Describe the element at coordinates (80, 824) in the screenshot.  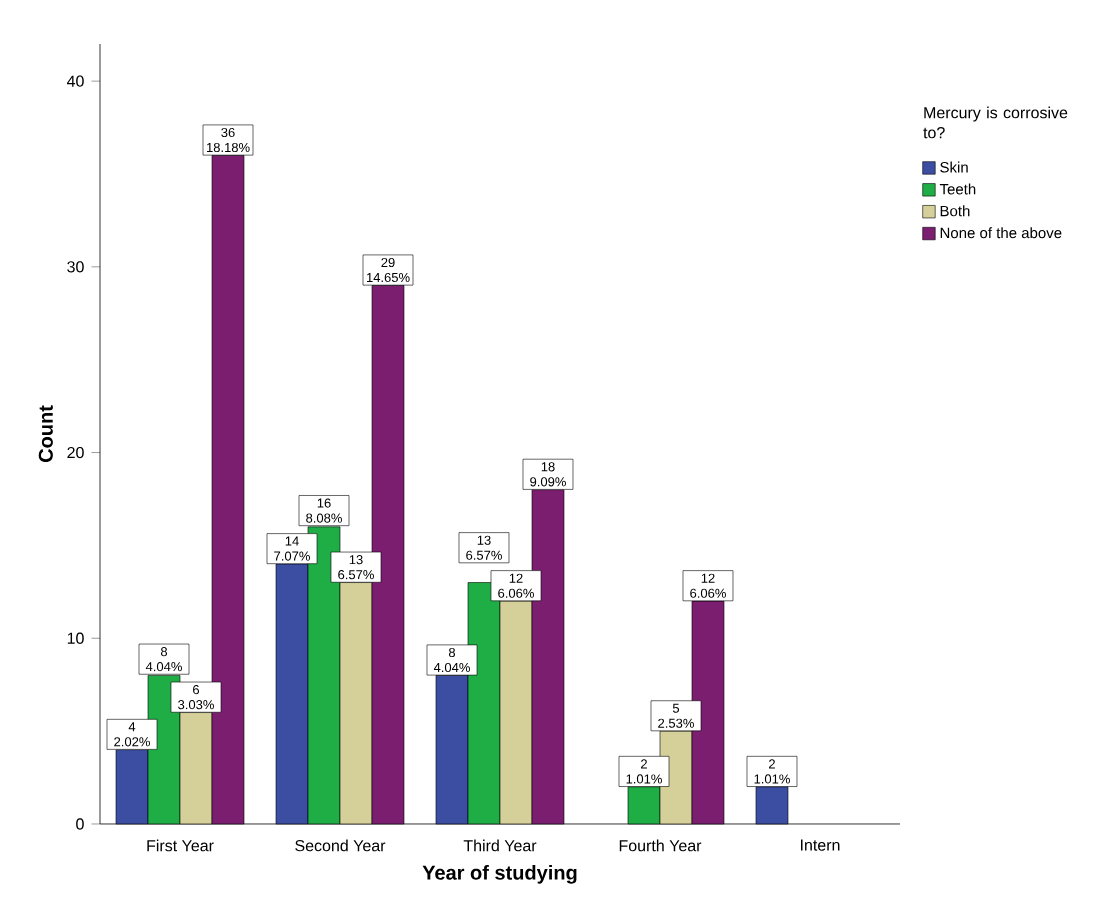
I see `y-tick-label: 0` at that location.